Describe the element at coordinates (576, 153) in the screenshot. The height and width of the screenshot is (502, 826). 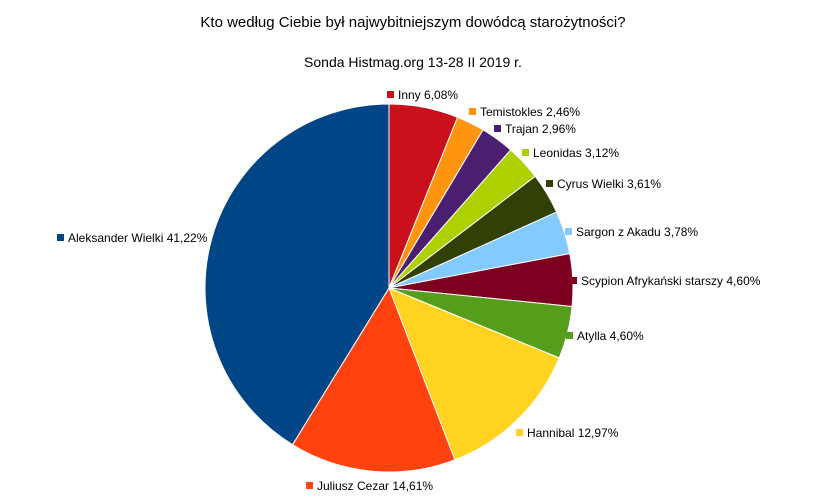
I see `slice-label: Leonidas 3,12%` at that location.